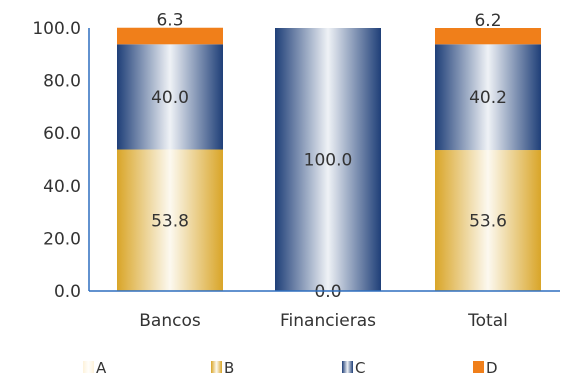  I want to click on bar-total-b, so click(488, 220).